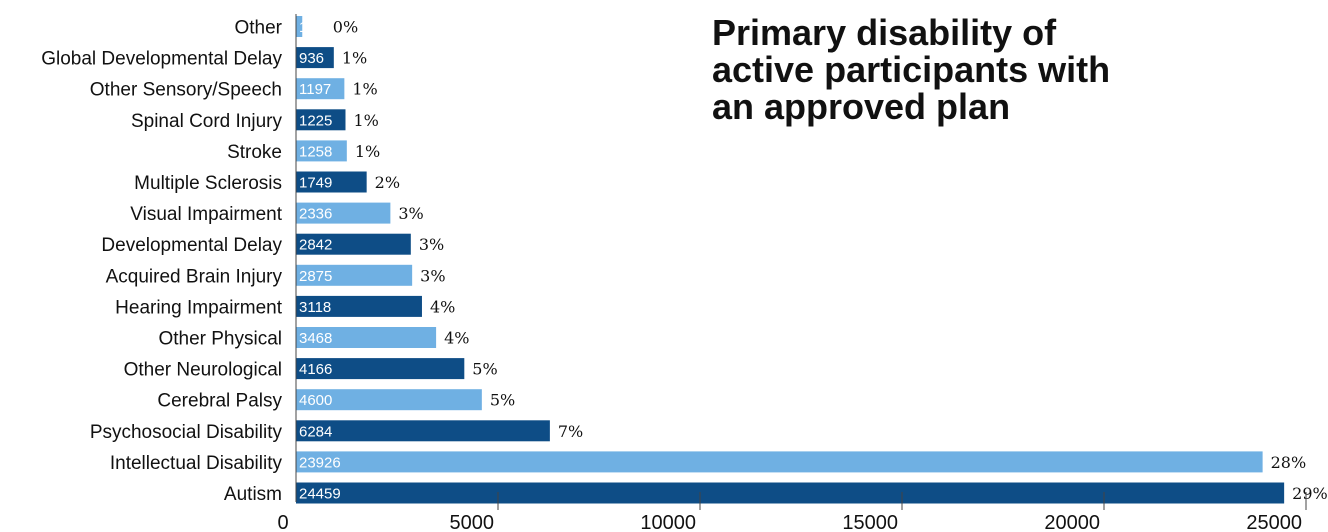 This screenshot has height=532, width=1328. What do you see at coordinates (203, 370) in the screenshot?
I see `category-label: Other Neurological` at bounding box center [203, 370].